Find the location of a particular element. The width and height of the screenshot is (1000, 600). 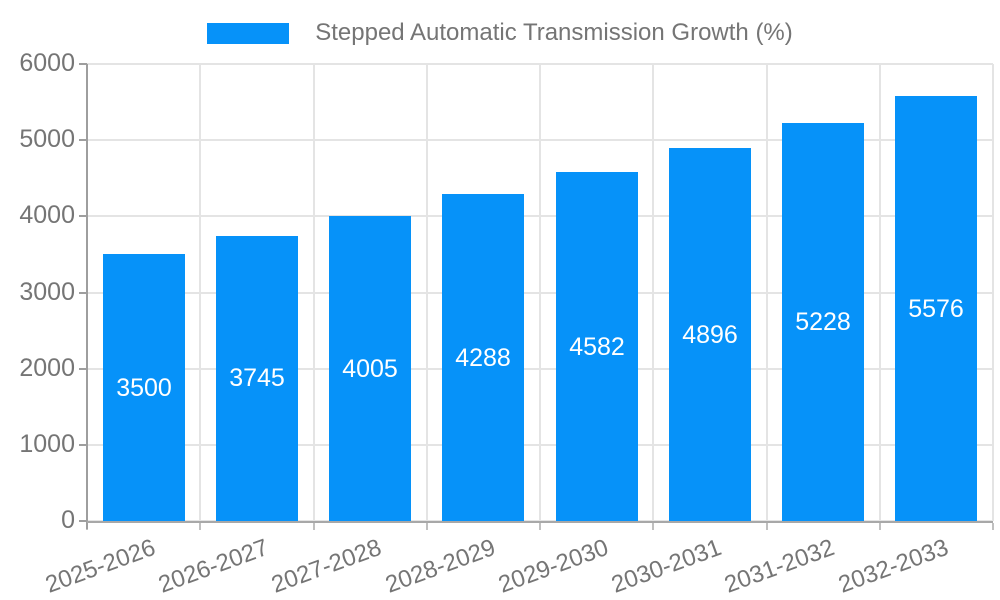

bar-value-label: 5228 is located at coordinates (823, 321).